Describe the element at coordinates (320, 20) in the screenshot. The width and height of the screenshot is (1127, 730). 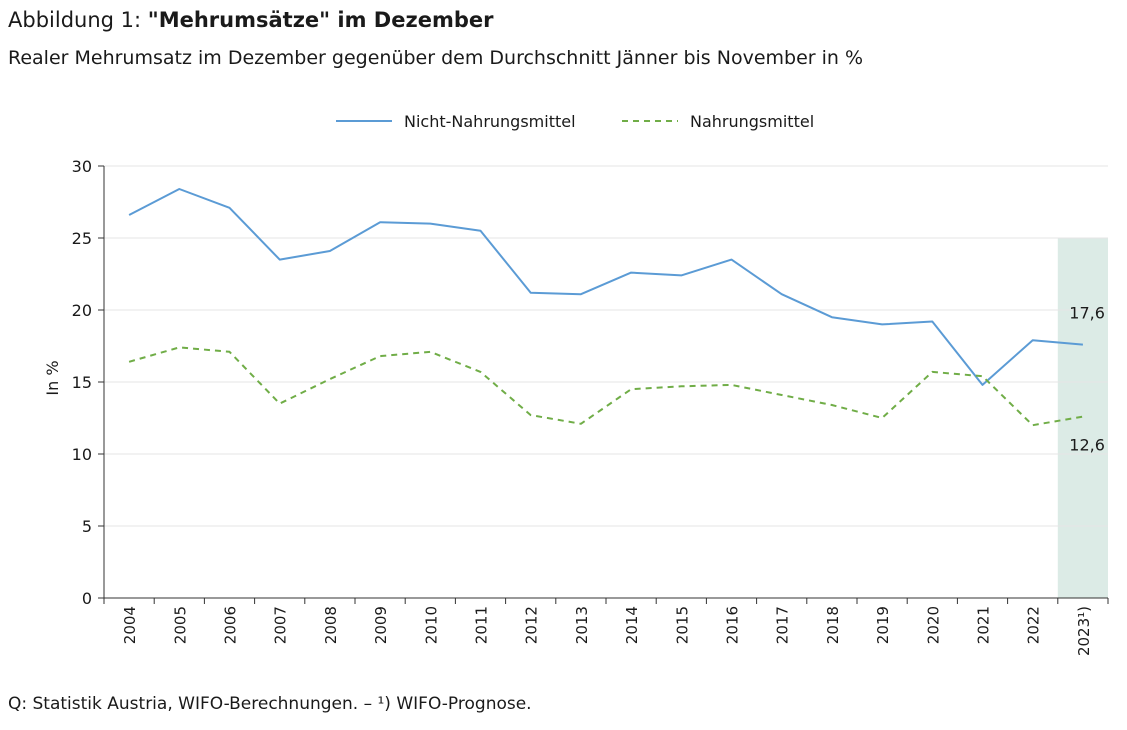
I see `title-bold: "Mehrumsätze" im Dezember` at that location.